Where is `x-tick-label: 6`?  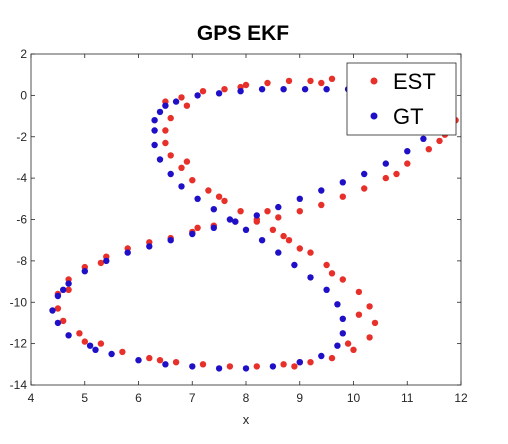 x-tick-label: 6 is located at coordinates (138, 398).